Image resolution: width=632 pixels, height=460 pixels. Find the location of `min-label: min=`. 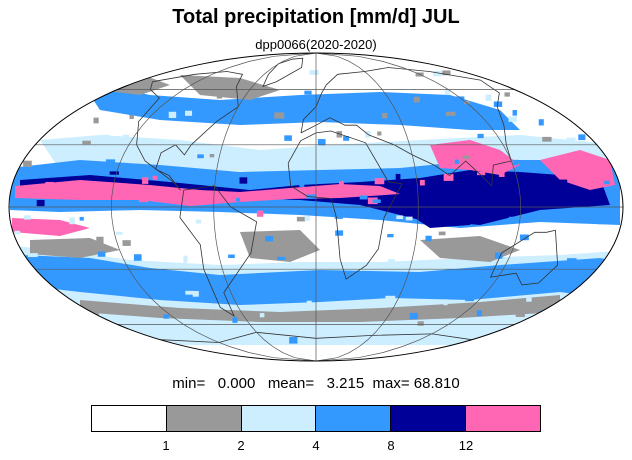

min-label: min= is located at coordinates (188, 383).